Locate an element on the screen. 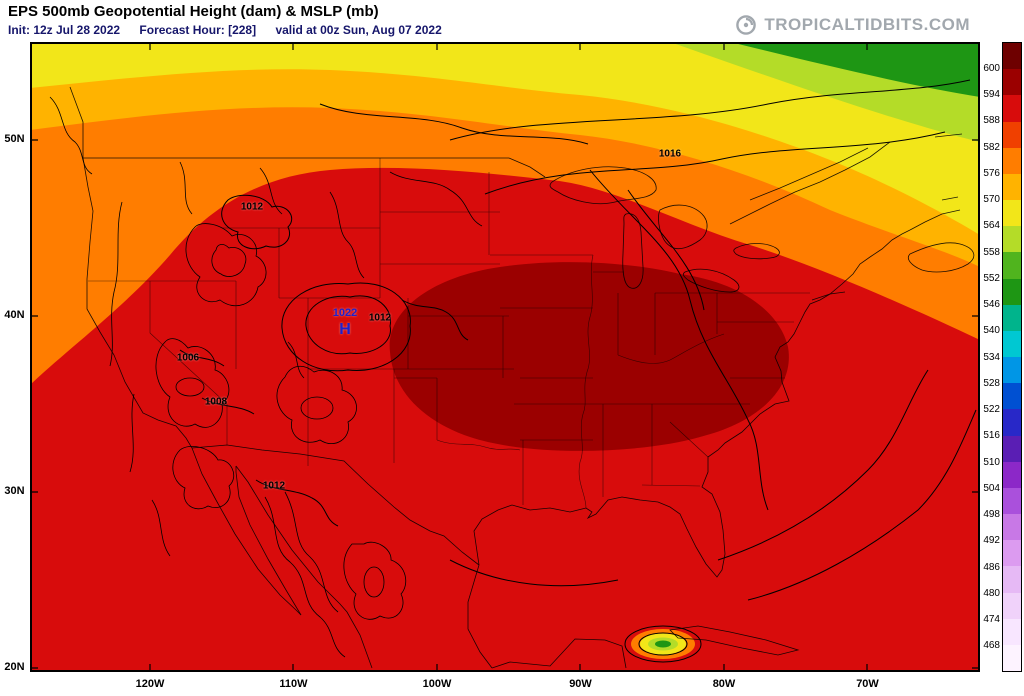 The image size is (1024, 696). colorbar-label: 516 is located at coordinates (991, 436).